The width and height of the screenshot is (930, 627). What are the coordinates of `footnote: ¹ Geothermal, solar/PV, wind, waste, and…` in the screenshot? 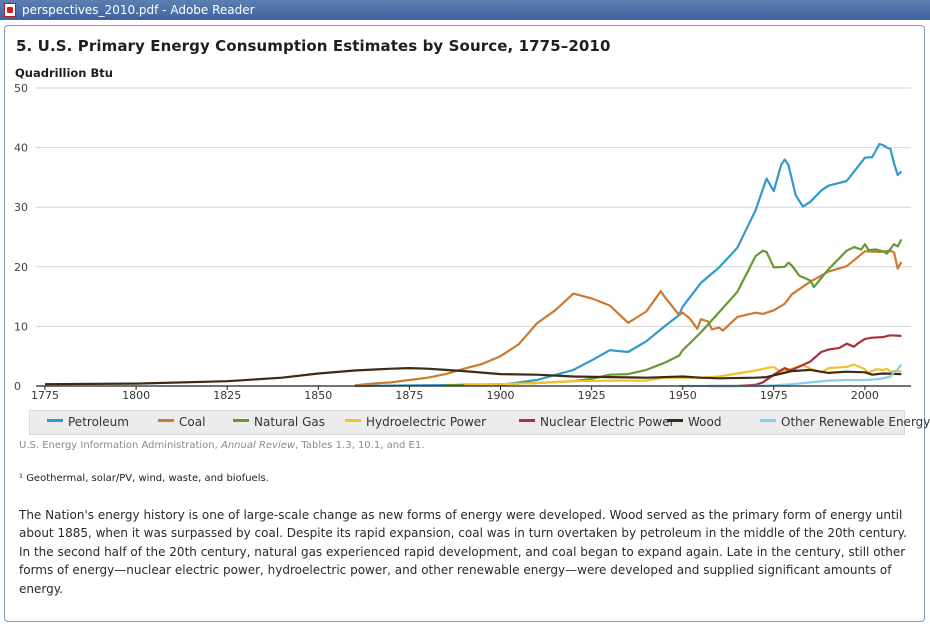 It's located at (144, 478).